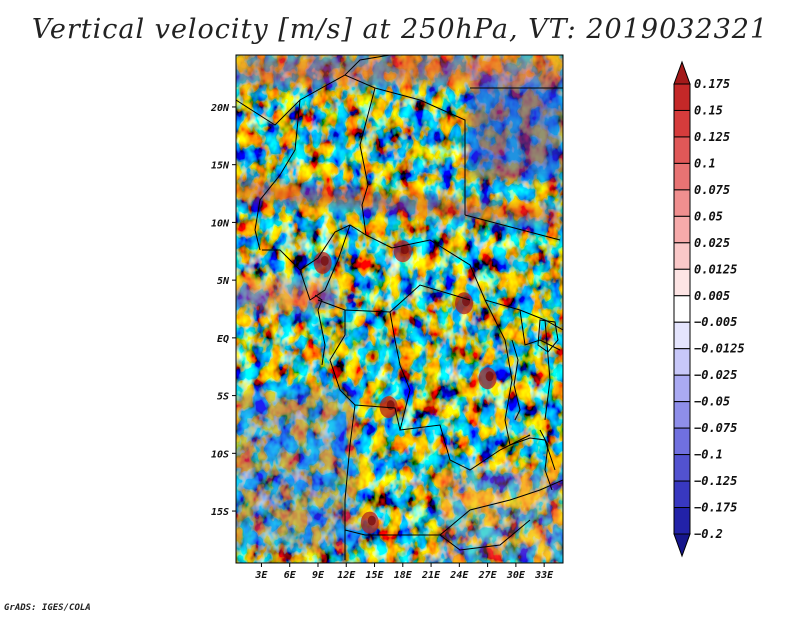 This screenshot has width=800, height=618. What do you see at coordinates (712, 84) in the screenshot?
I see `colorbar-label: 0.175` at bounding box center [712, 84].